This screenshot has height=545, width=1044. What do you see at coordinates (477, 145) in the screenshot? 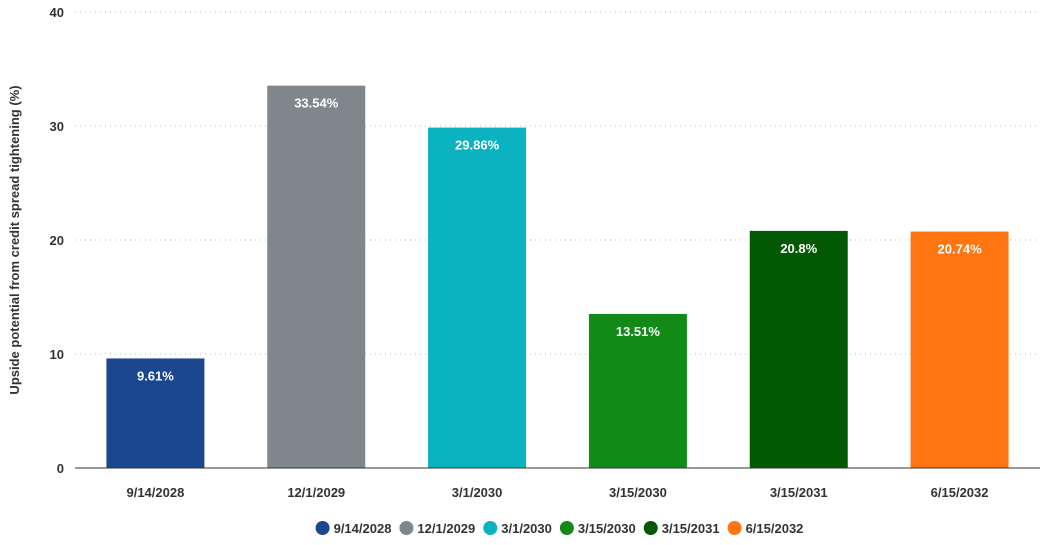
I see `bar-value-label: 29.86%` at bounding box center [477, 145].